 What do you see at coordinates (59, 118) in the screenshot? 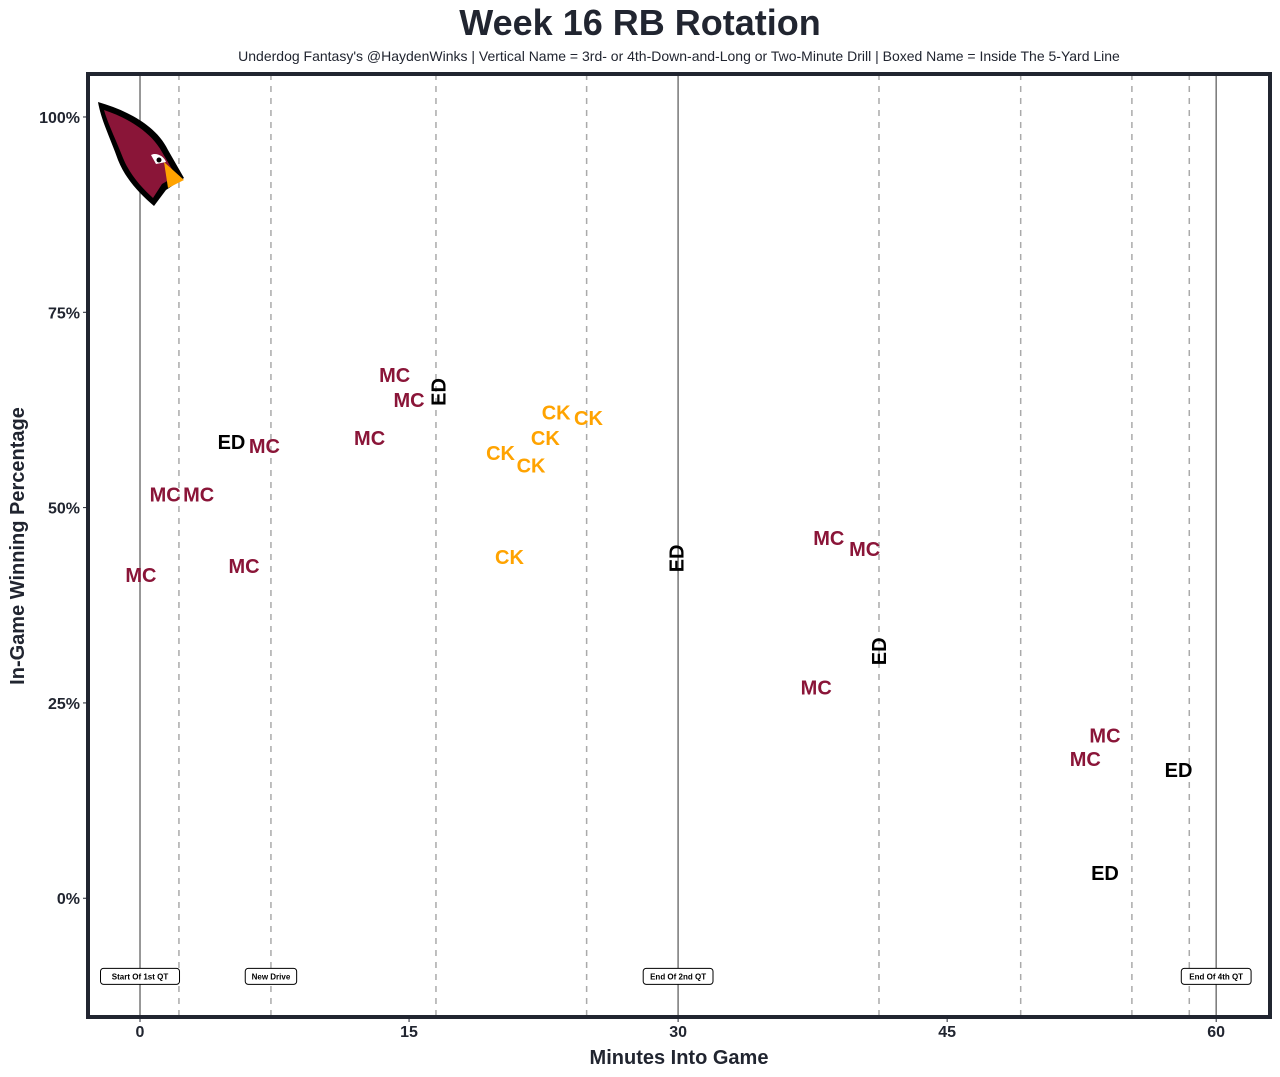
I see `y-tick-label: 100%` at bounding box center [59, 118].